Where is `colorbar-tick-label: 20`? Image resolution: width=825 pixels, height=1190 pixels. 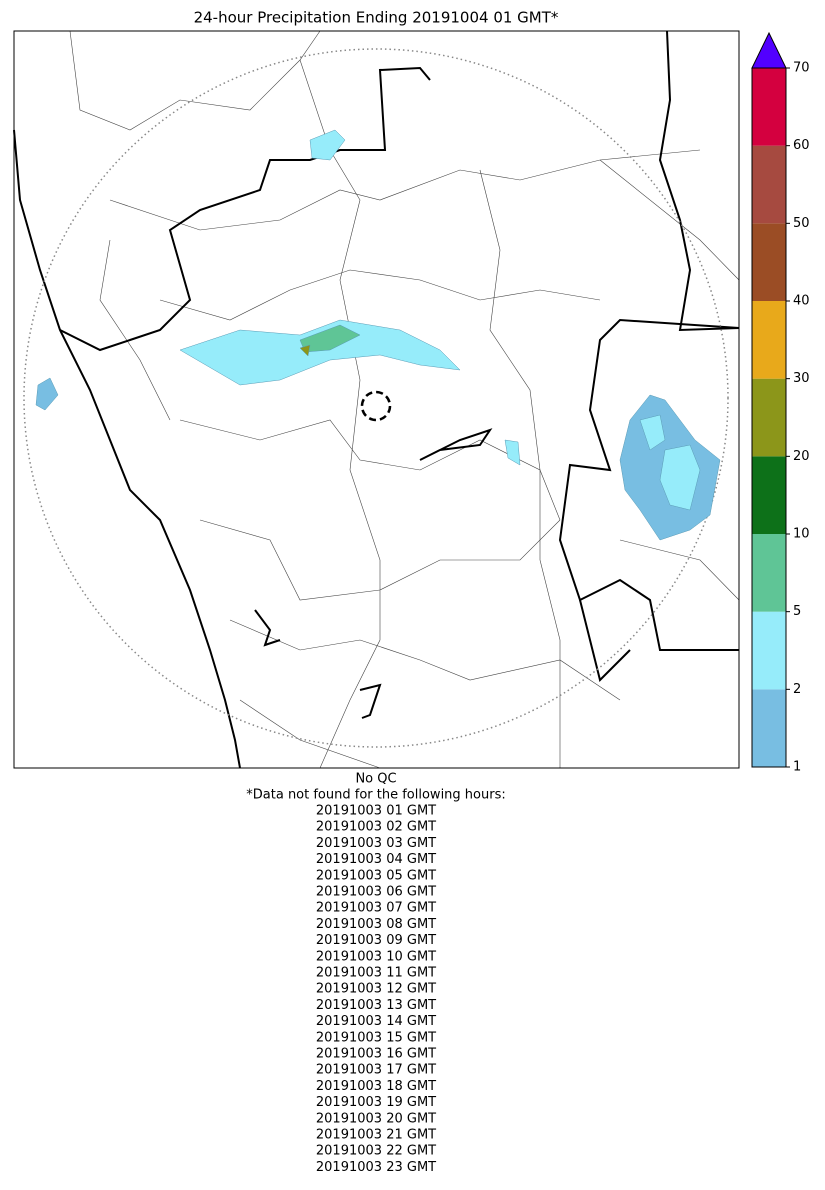
colorbar-tick-label: 20 is located at coordinates (801, 456).